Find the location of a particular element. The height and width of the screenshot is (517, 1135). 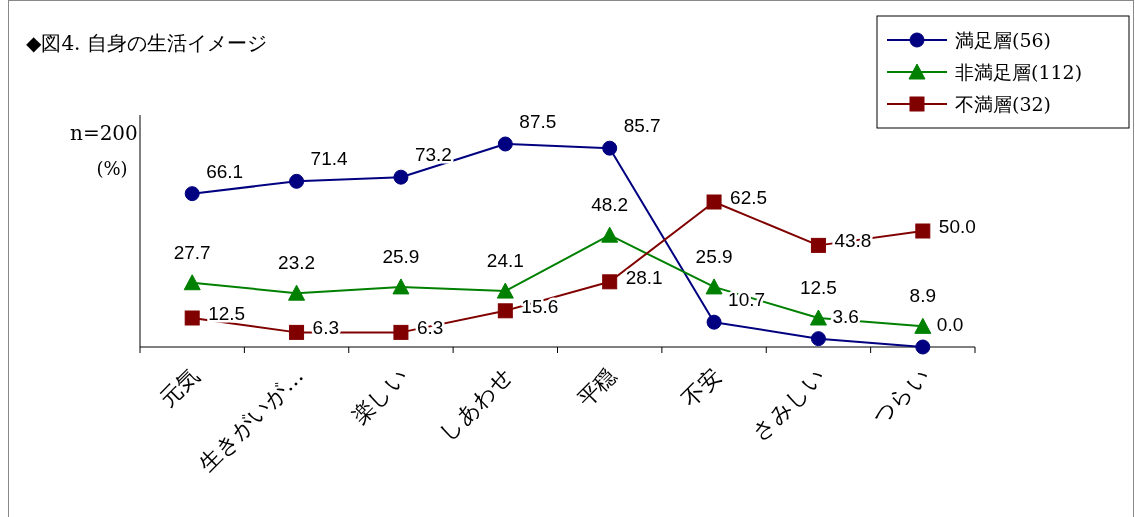

x-tick-label: 楽しい is located at coordinates (379, 395).